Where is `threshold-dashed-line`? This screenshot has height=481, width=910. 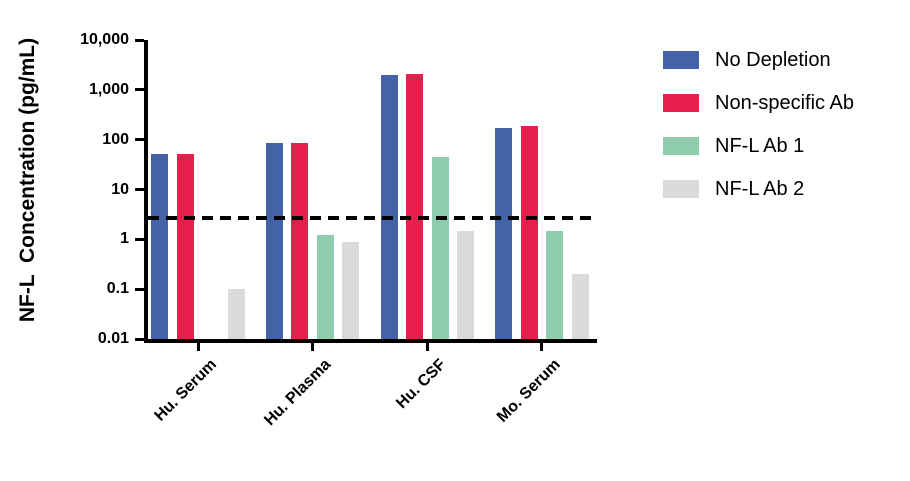 threshold-dashed-line is located at coordinates (372, 217).